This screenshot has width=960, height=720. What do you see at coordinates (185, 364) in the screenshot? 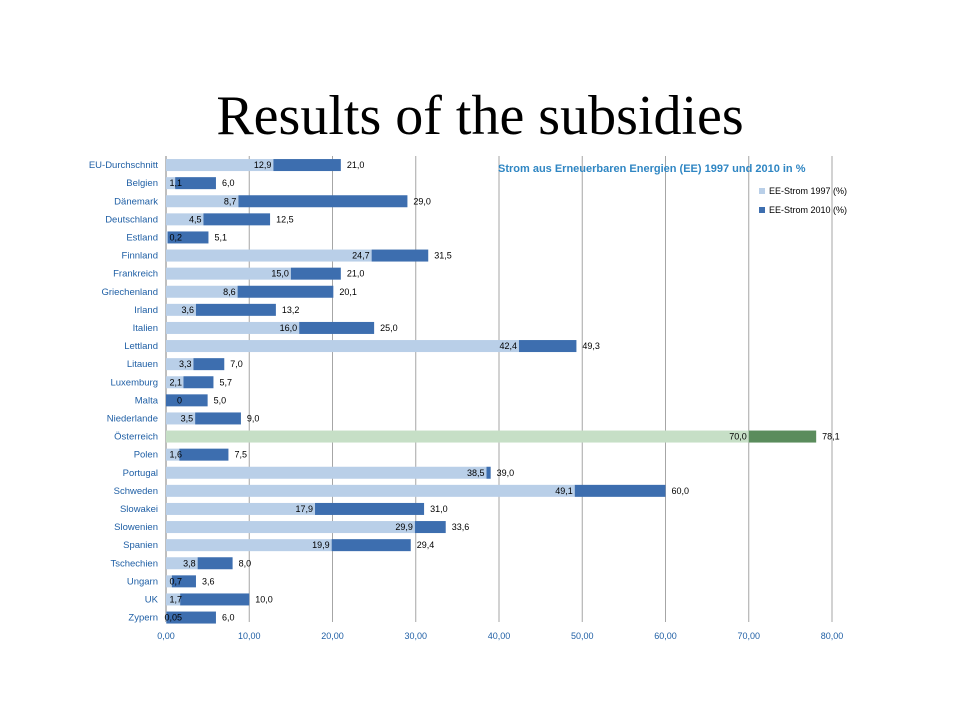
I see `data-label-1997: 3,3` at bounding box center [185, 364].